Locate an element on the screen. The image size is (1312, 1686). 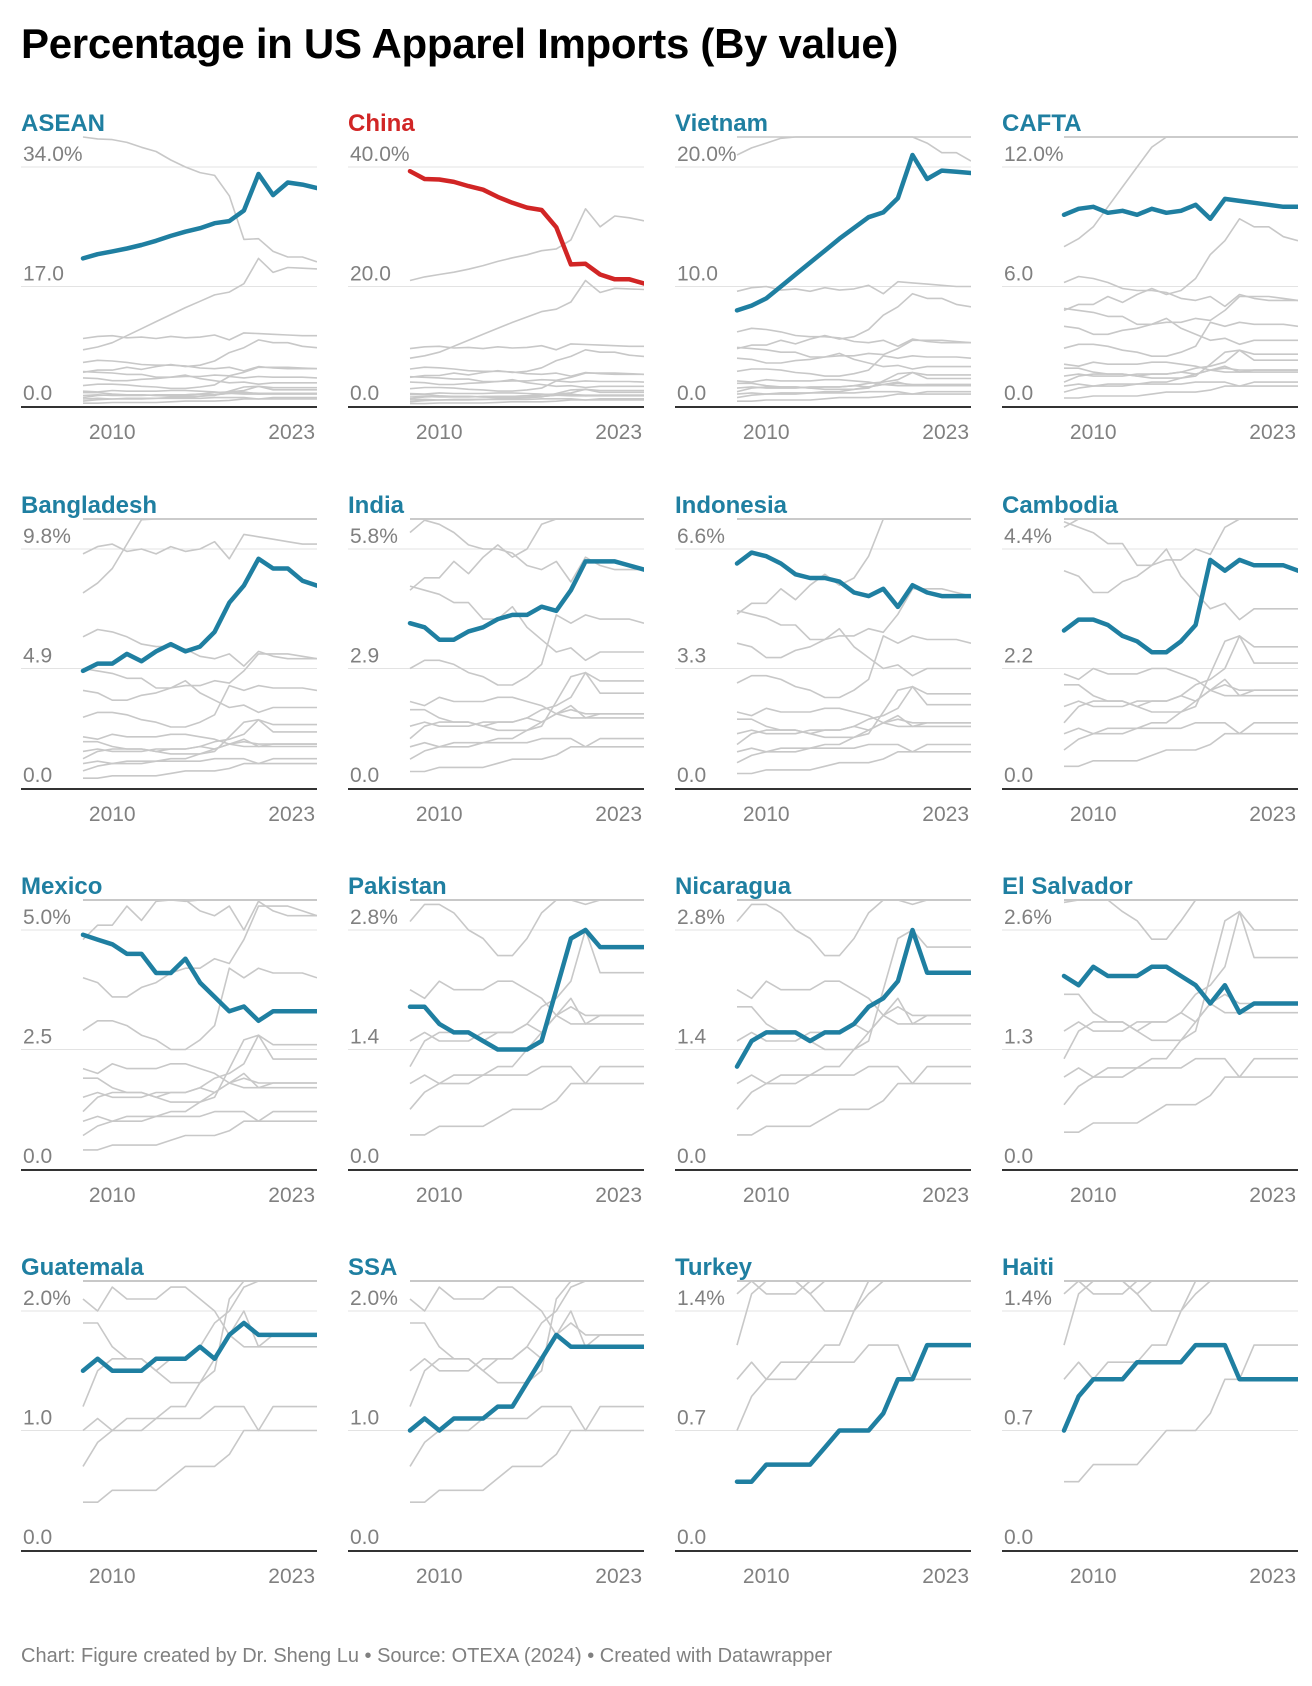
panel-title: Mexico is located at coordinates (62, 886).